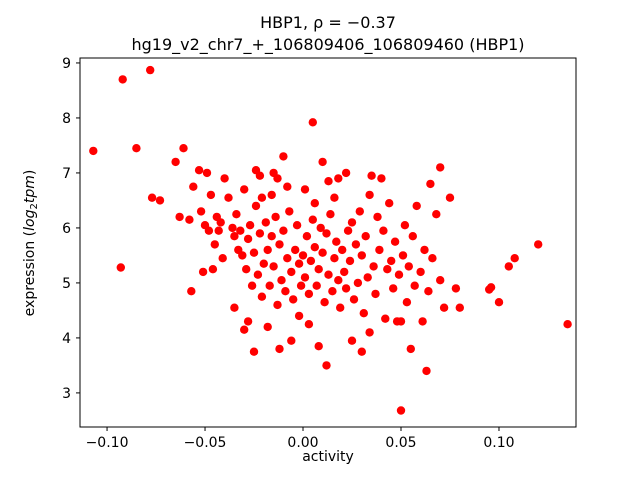 Image resolution: width=640 pixels, height=480 pixels. What do you see at coordinates (66, 119) in the screenshot?
I see `y-tick-label: 8` at bounding box center [66, 119].